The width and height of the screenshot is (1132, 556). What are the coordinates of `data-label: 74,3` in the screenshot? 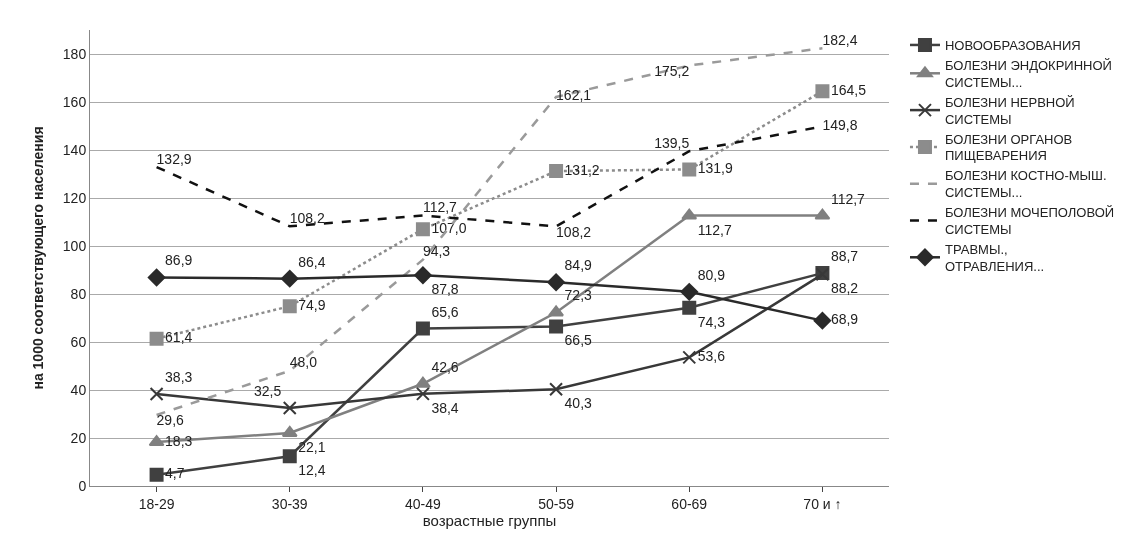 It's located at (711, 321).